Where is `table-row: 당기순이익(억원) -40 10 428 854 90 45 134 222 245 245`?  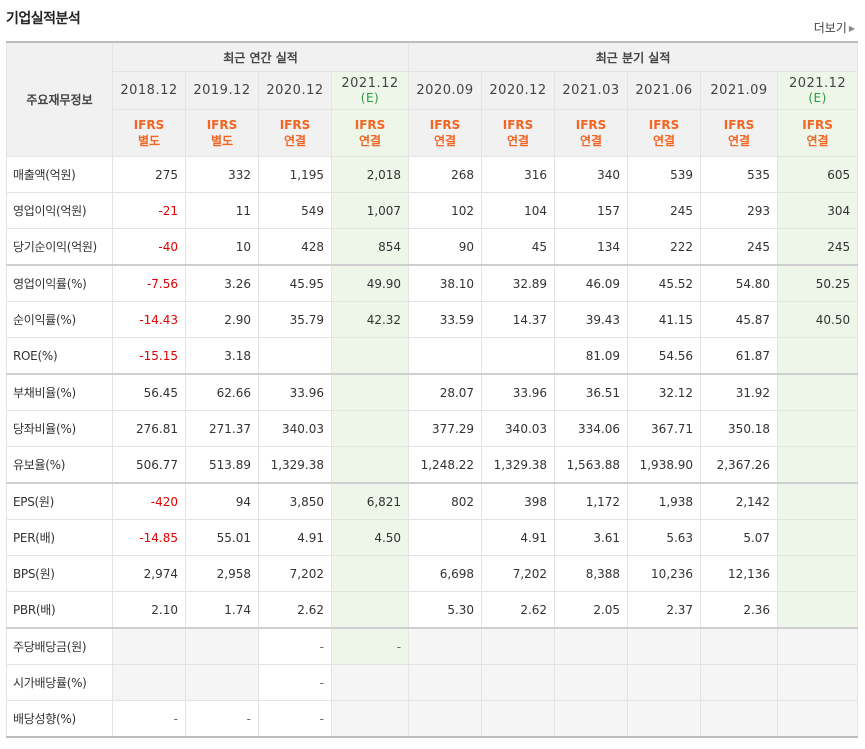 table-row: 당기순이익(억원) -40 10 428 854 90 45 134 222 245 245 is located at coordinates (432, 247).